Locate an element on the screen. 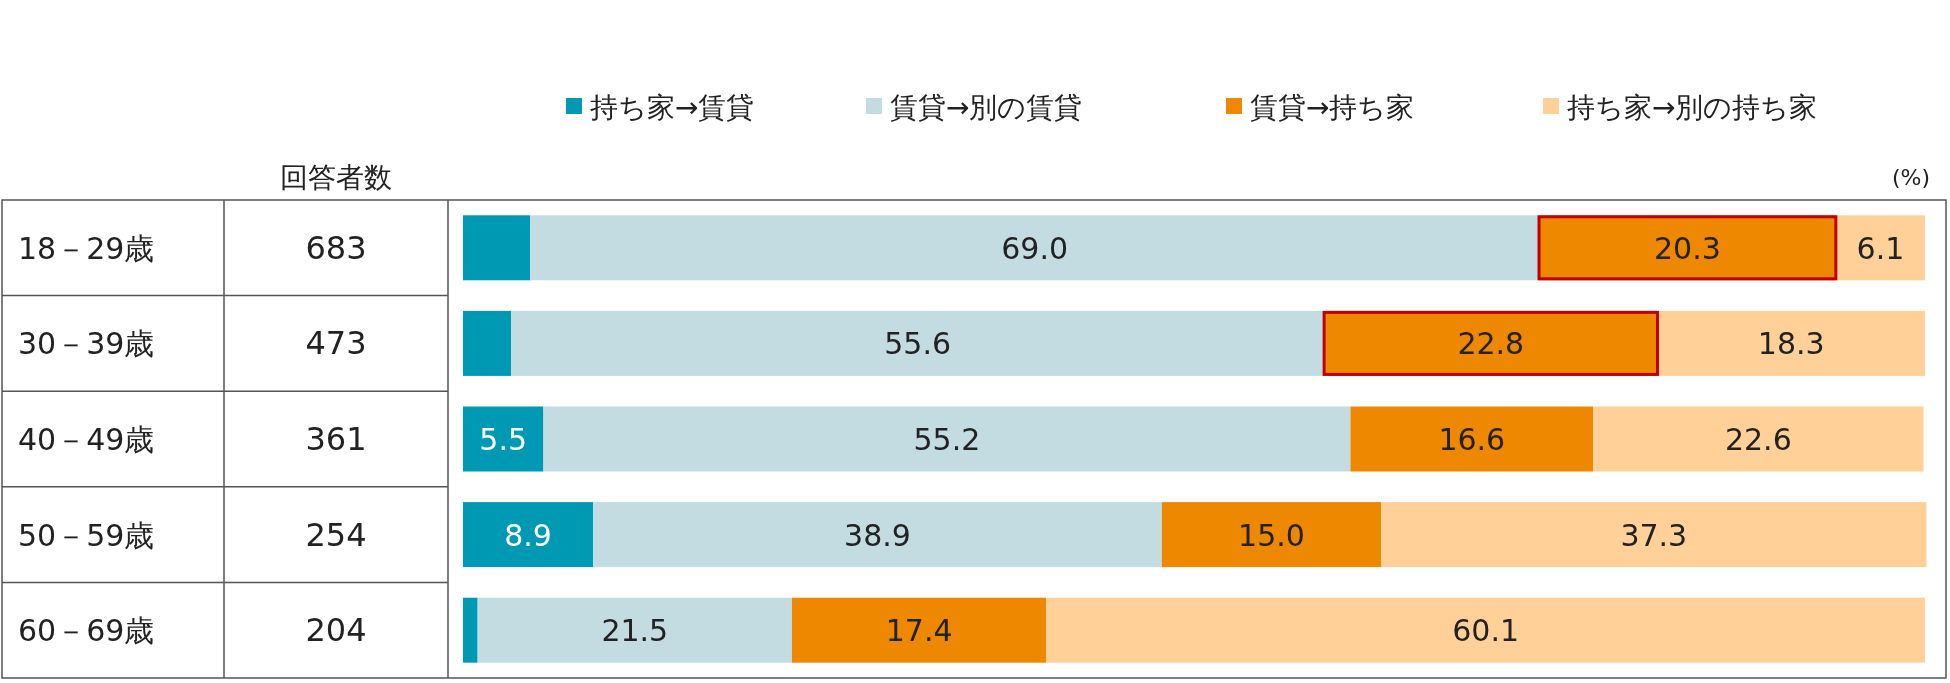 This screenshot has height=683, width=1950. legend-label: 賃貸→持ち家 is located at coordinates (1332, 107).